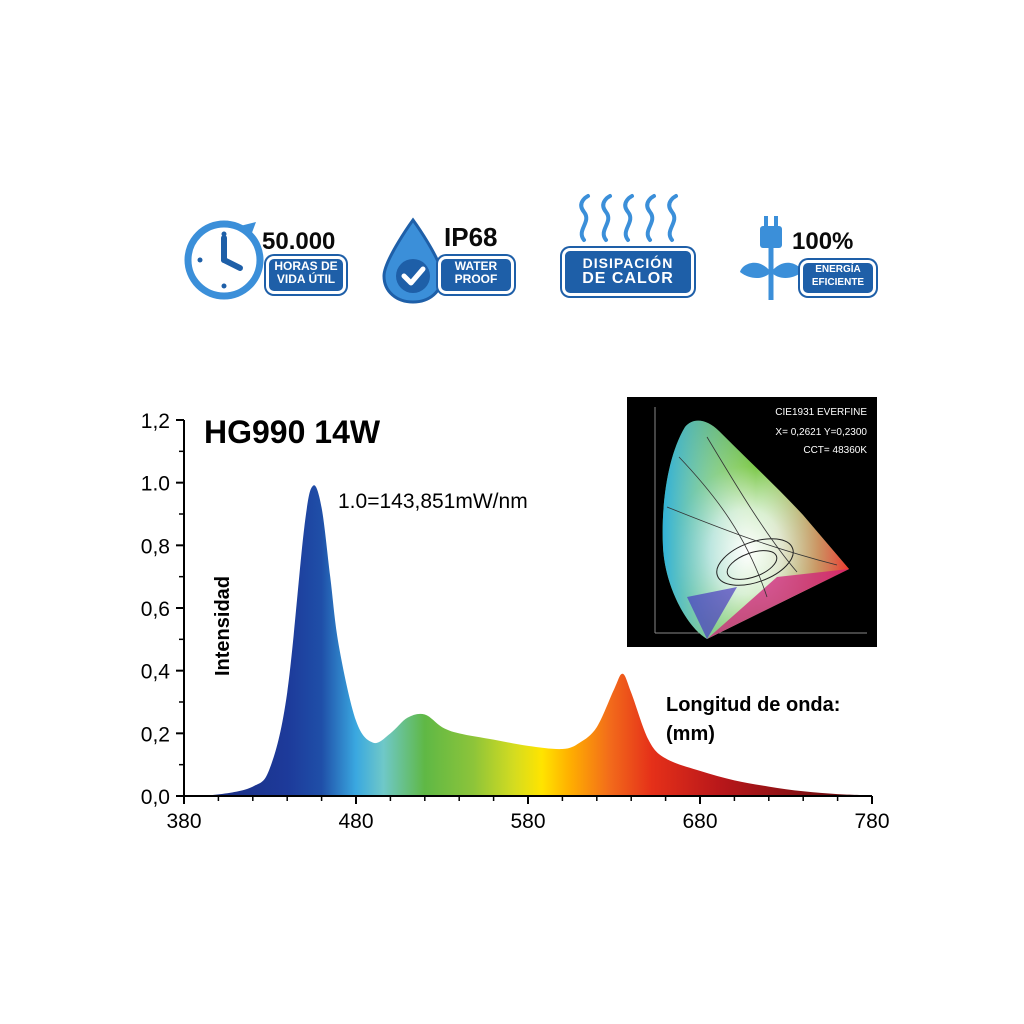  What do you see at coordinates (155, 421) in the screenshot?
I see `y-tick-label: 1,2` at bounding box center [155, 421].